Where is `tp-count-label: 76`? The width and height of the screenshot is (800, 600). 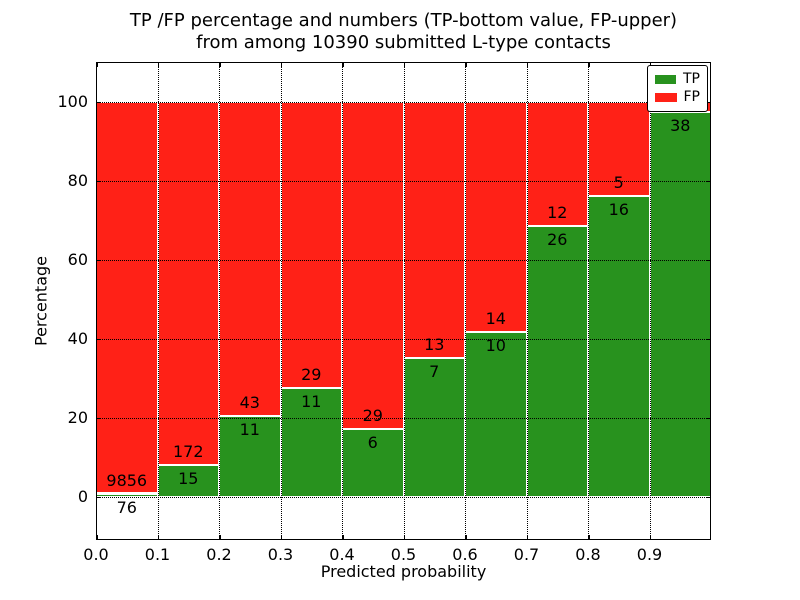
tp-count-label: 76 is located at coordinates (126, 507).